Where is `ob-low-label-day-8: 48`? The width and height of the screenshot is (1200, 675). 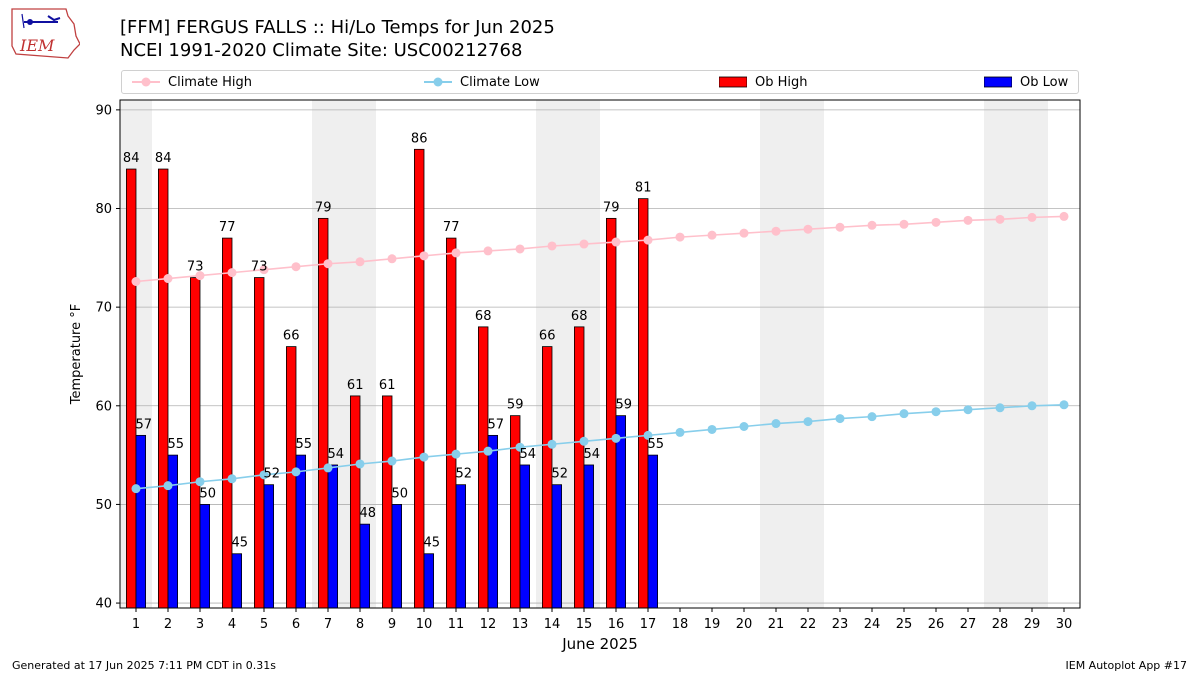 ob-low-label-day-8: 48 is located at coordinates (368, 513).